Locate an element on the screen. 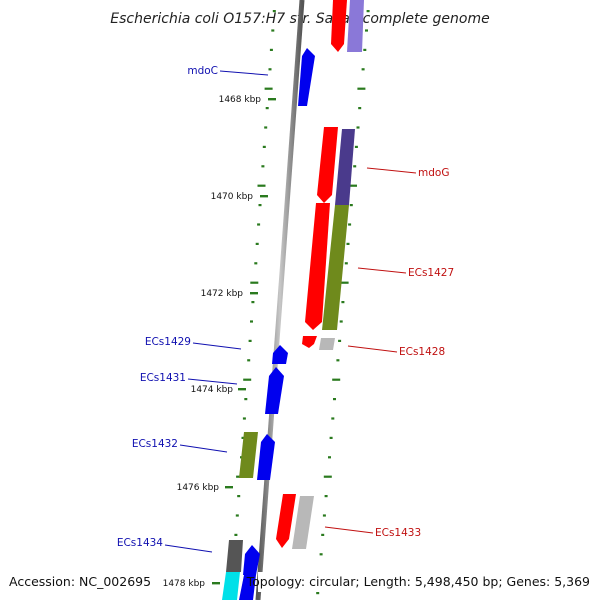  gene-ECs1429 is located at coordinates (280, 354).